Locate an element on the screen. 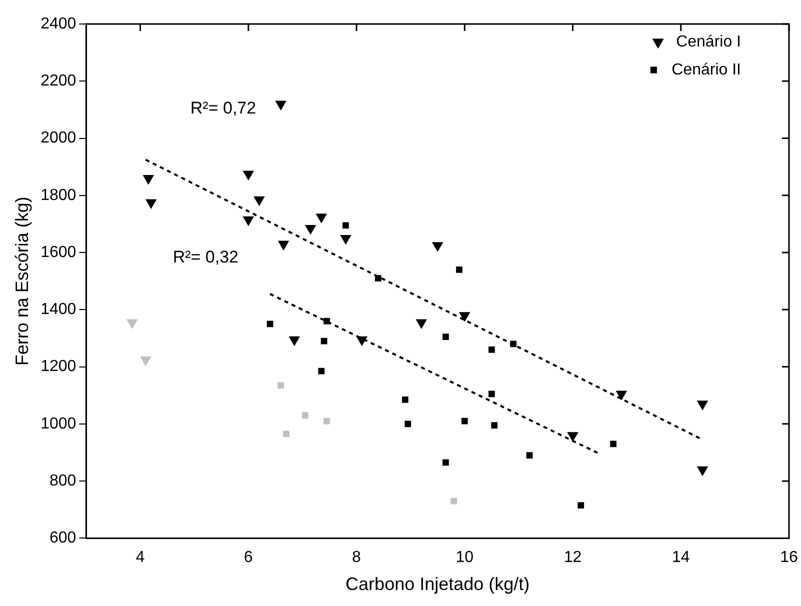 The height and width of the screenshot is (606, 801). annotation: R²= 0,32 is located at coordinates (205, 257).